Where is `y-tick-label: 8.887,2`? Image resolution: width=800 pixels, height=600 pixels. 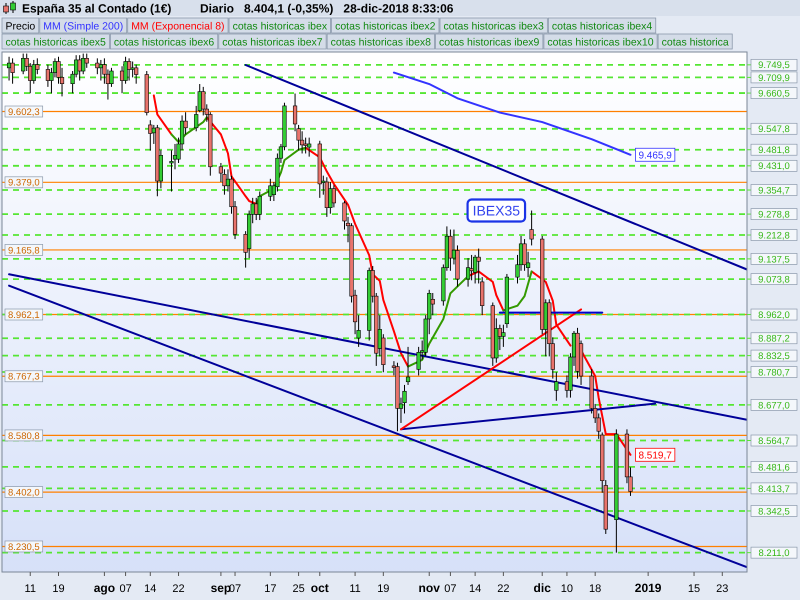
y-tick-label: 8.887,2 is located at coordinates (774, 339).